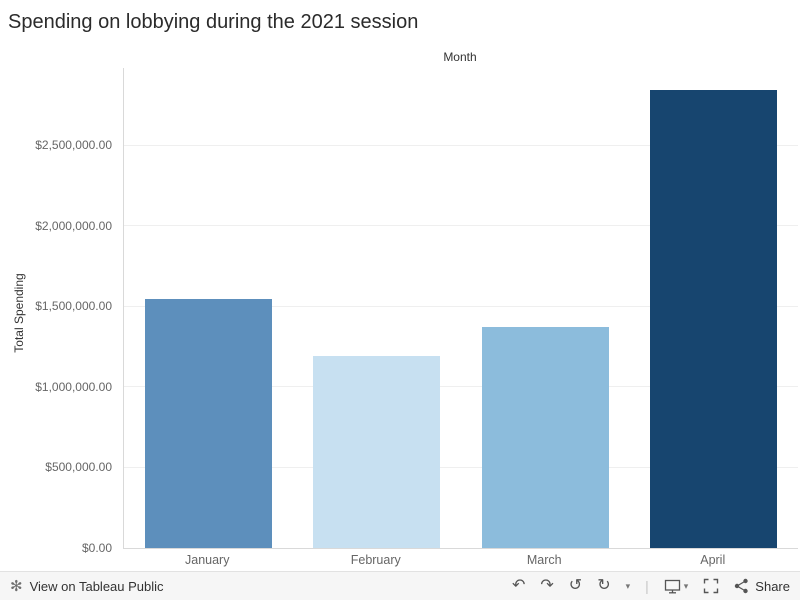 This screenshot has height=600, width=800. Describe the element at coordinates (575, 585) in the screenshot. I see `revert-icon: ↺` at that location.